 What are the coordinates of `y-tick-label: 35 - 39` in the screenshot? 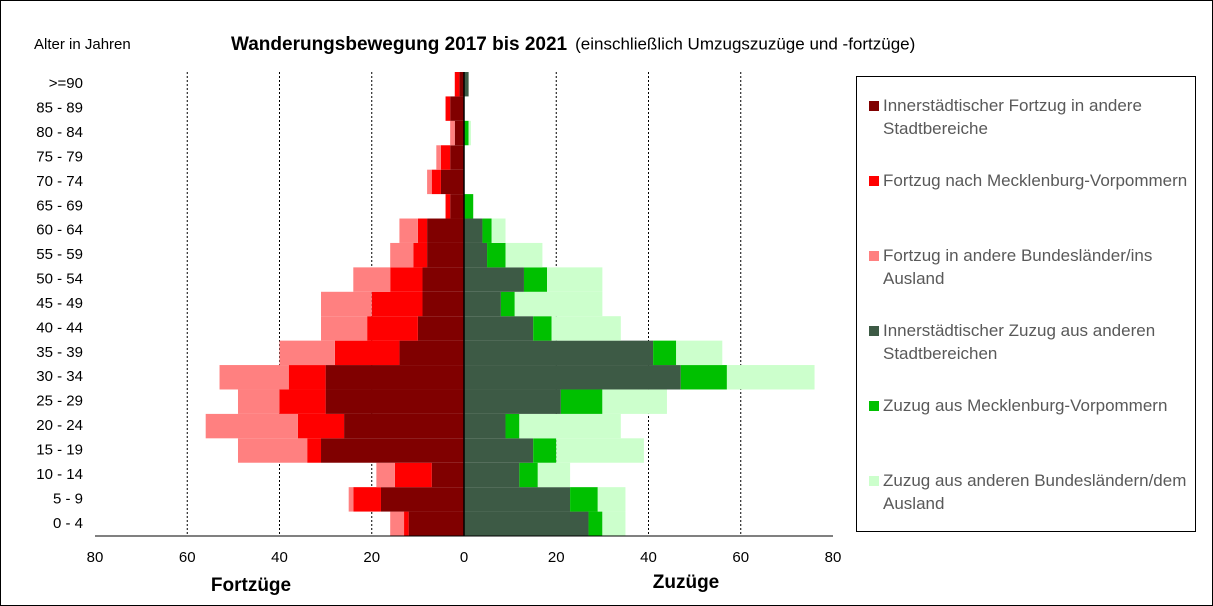 It's located at (59, 352).